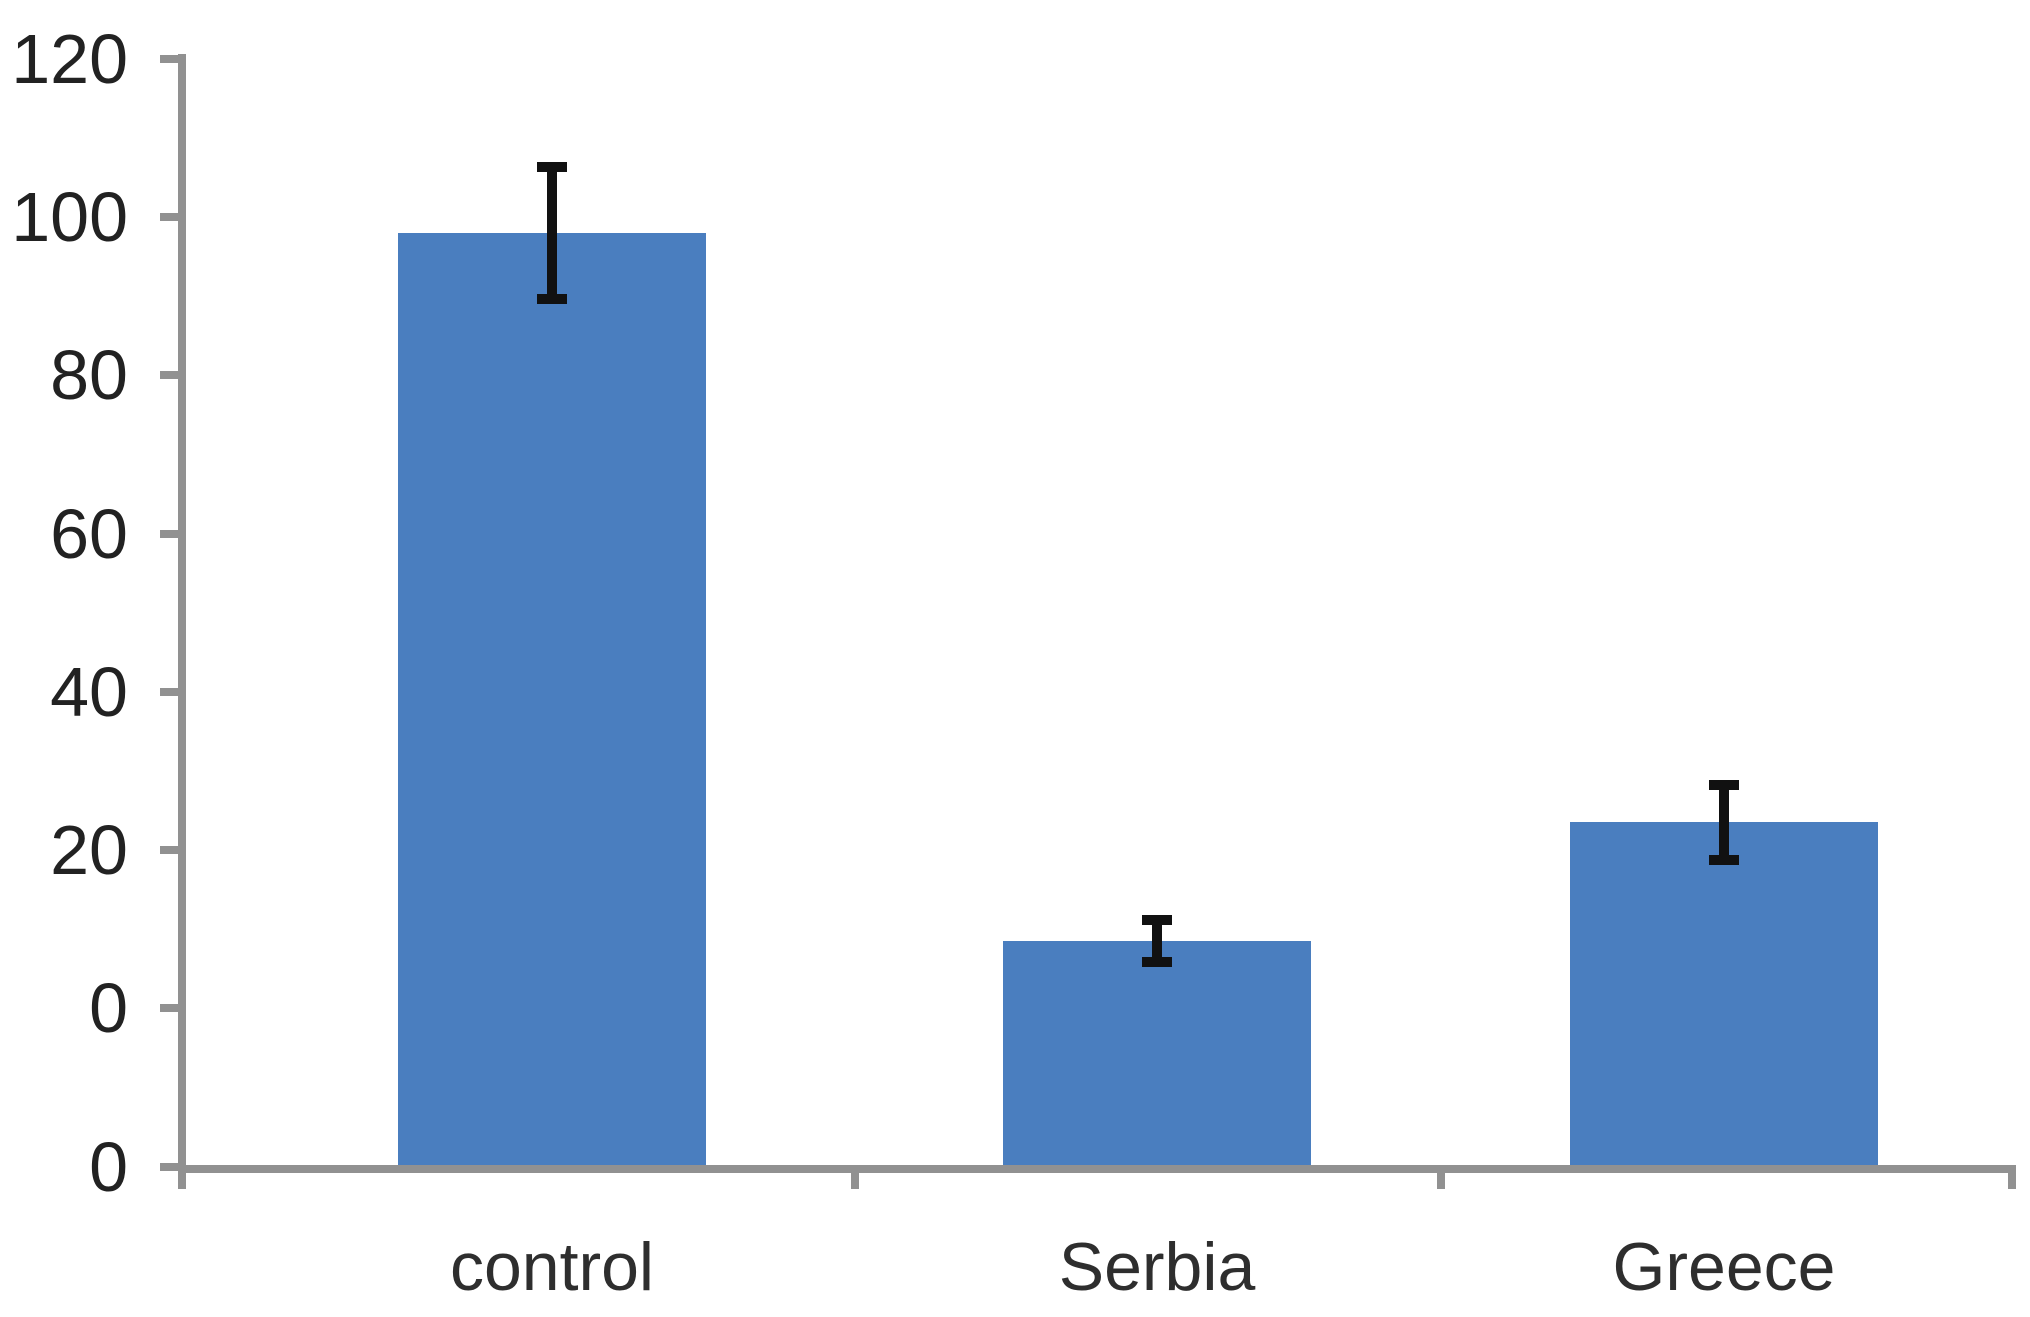 The width and height of the screenshot is (2030, 1317). I want to click on category-label-greece: Greece, so click(1724, 1267).